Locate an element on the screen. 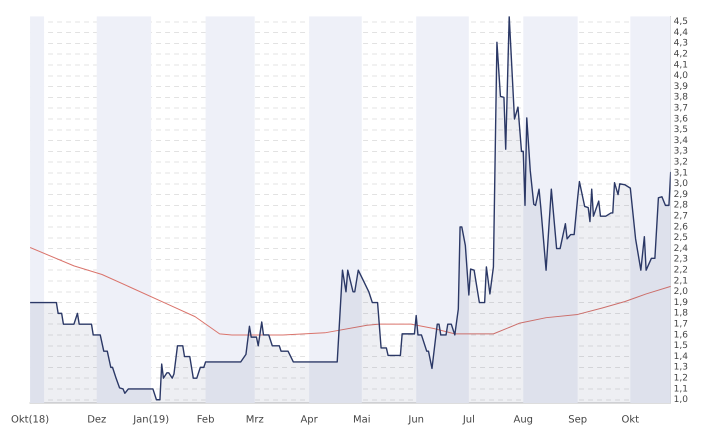  y-tick-label: 2,3 is located at coordinates (681, 259).